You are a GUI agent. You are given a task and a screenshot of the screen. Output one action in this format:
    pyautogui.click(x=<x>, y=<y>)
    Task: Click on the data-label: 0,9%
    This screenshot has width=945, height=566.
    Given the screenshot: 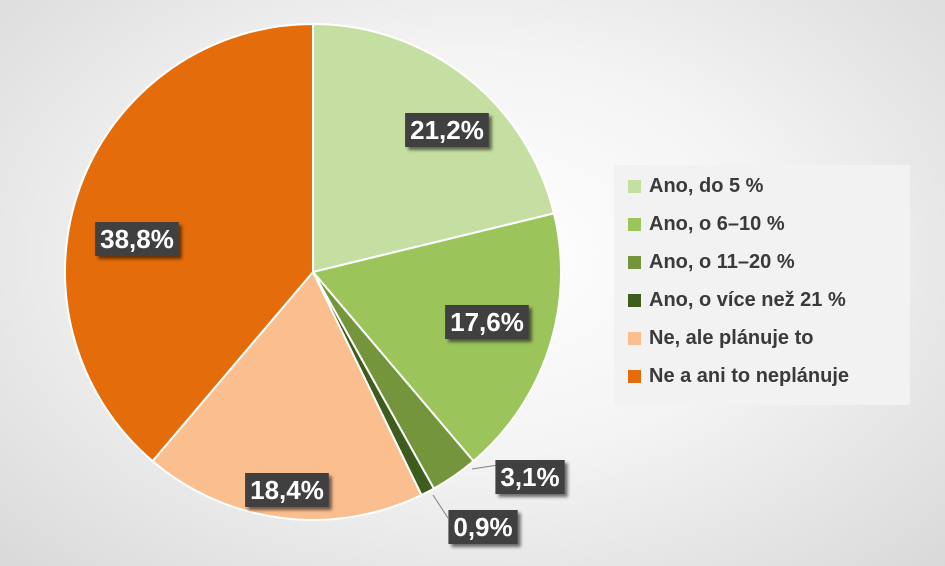 What is the action you would take?
    pyautogui.click(x=483, y=527)
    